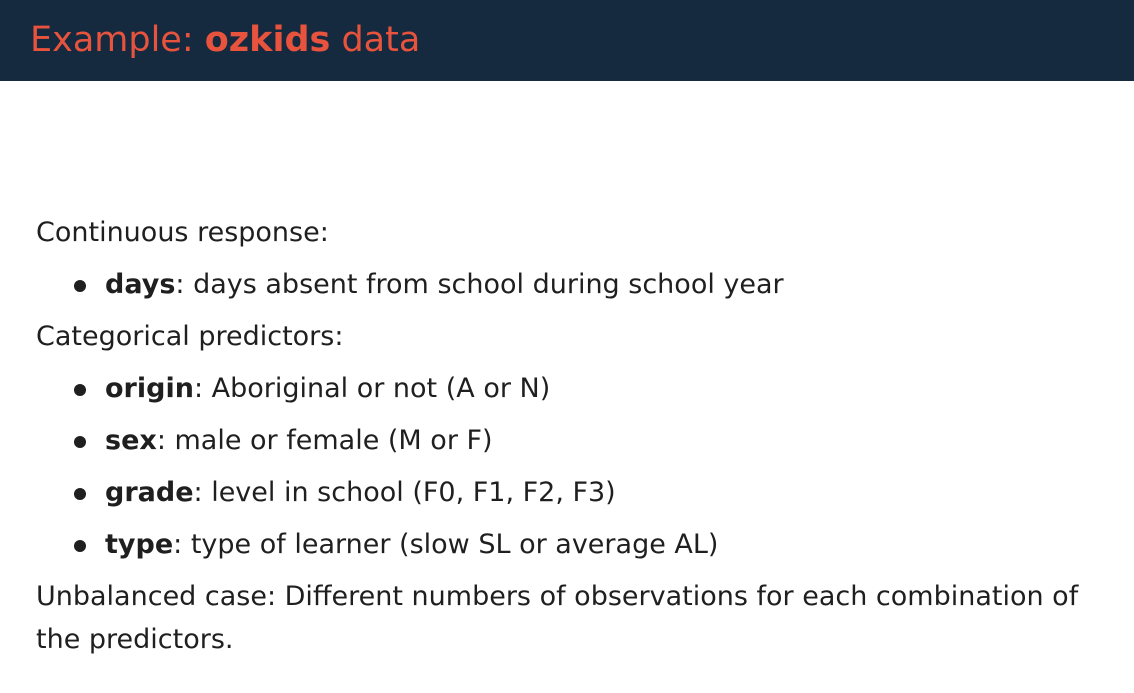 The width and height of the screenshot is (1134, 693). What do you see at coordinates (404, 492) in the screenshot?
I see `description-grade: : level in school (F0, F1, F2, F3)` at bounding box center [404, 492].